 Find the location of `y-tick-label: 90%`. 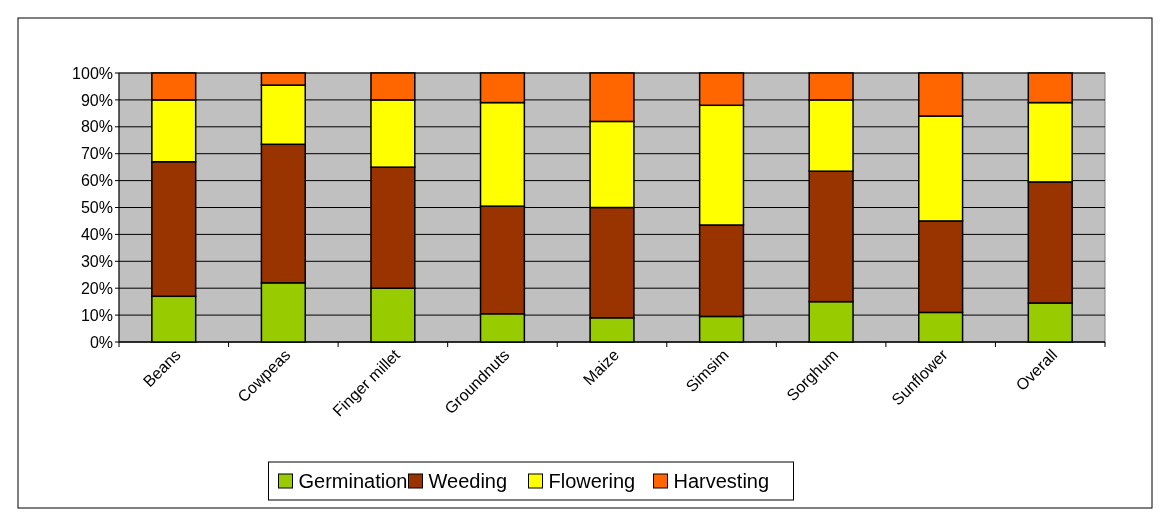

y-tick-label: 90% is located at coordinates (96, 100).